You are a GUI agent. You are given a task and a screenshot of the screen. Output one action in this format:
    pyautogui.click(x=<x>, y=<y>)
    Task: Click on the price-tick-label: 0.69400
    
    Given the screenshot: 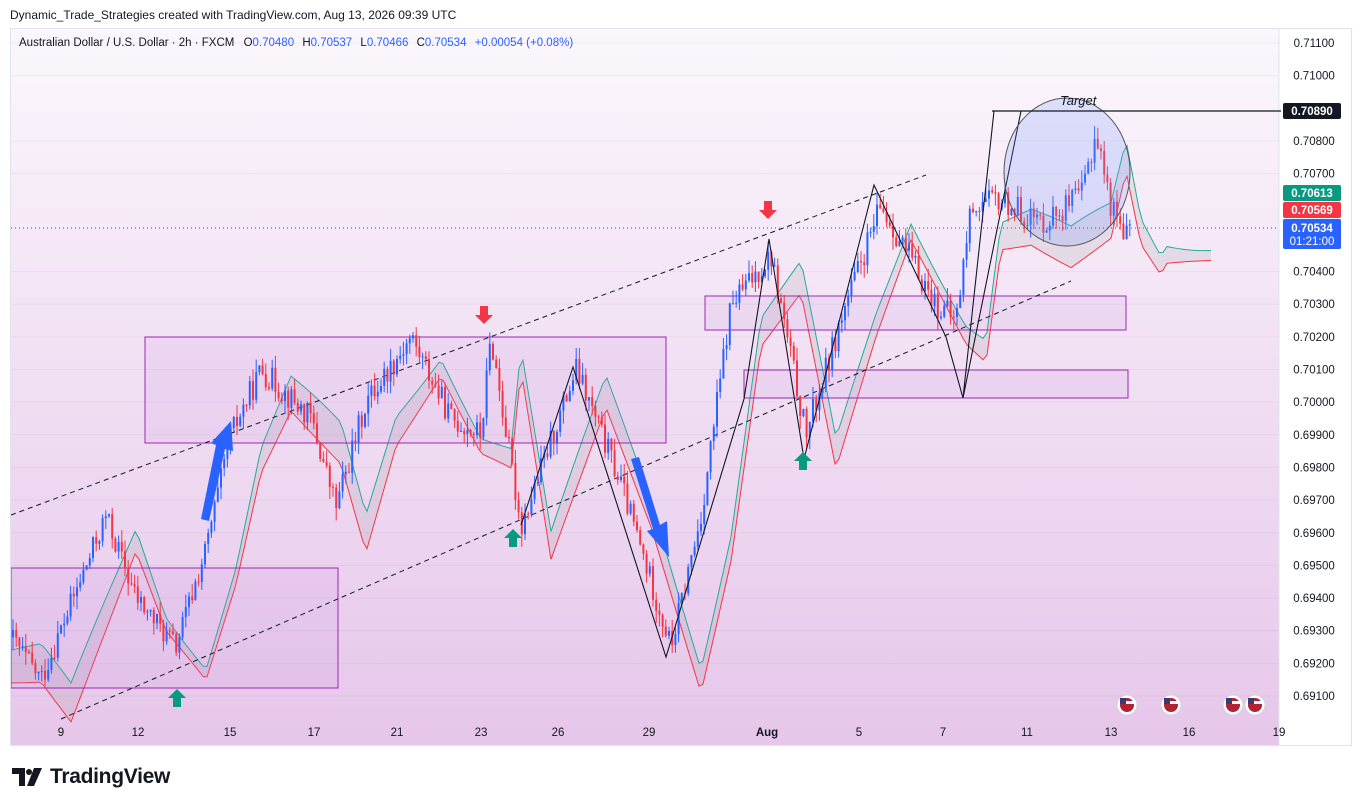 What is the action you would take?
    pyautogui.click(x=1314, y=599)
    